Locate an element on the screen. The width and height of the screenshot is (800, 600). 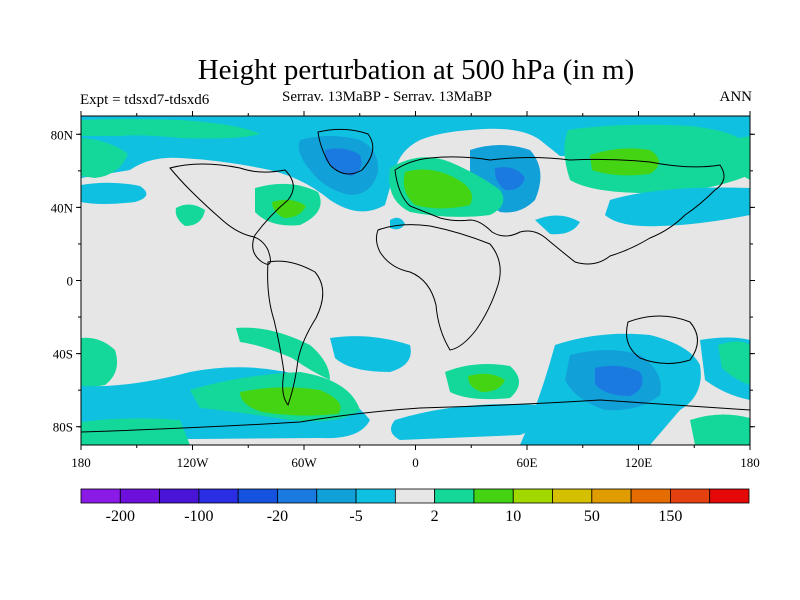
lon-label: 0 is located at coordinates (415, 462).